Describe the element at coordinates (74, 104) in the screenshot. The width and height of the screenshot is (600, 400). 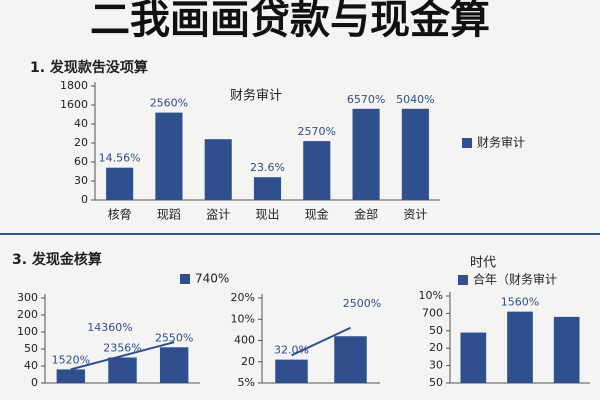
I see `y-tick-label: 1600` at that location.